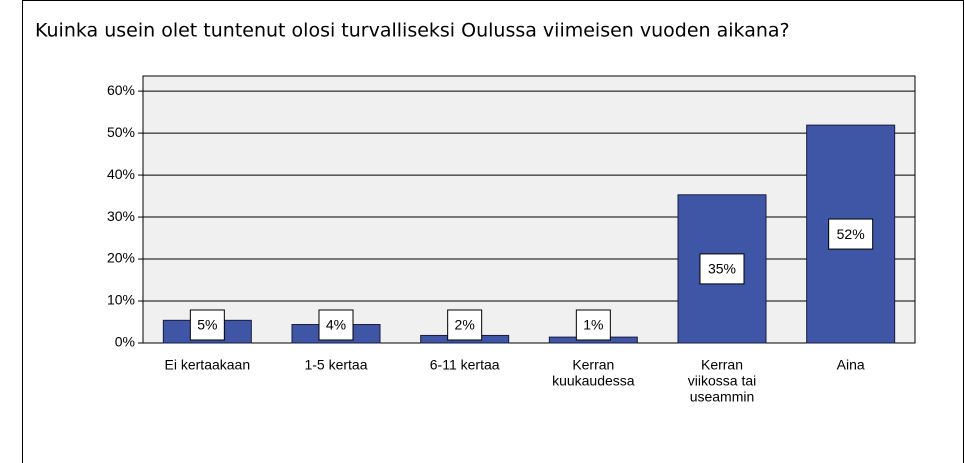 The image size is (965, 463). What do you see at coordinates (121, 174) in the screenshot?
I see `y-tick-label: 40%` at bounding box center [121, 174].